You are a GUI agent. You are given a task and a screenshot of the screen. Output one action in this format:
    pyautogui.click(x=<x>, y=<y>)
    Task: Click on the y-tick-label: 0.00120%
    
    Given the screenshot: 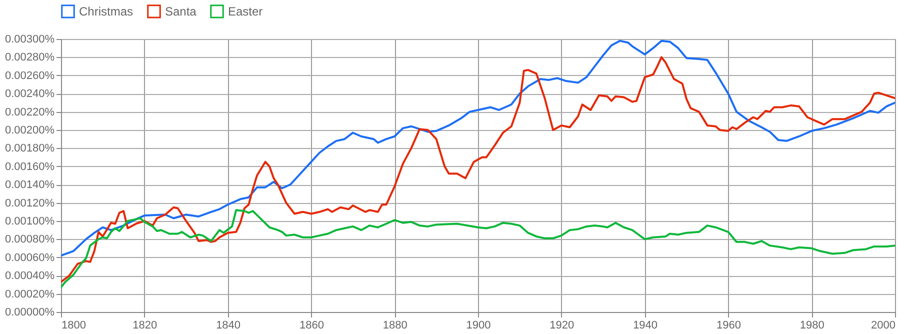 What is the action you would take?
    pyautogui.click(x=29, y=203)
    